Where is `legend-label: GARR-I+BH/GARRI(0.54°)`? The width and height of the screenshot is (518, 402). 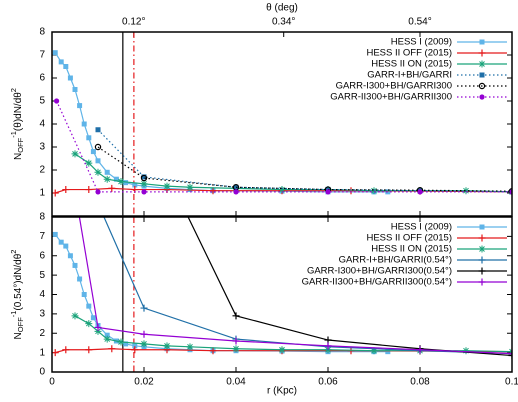
legend-label: GARR-I+BH/GARRI(0.54°) is located at coordinates (395, 260).